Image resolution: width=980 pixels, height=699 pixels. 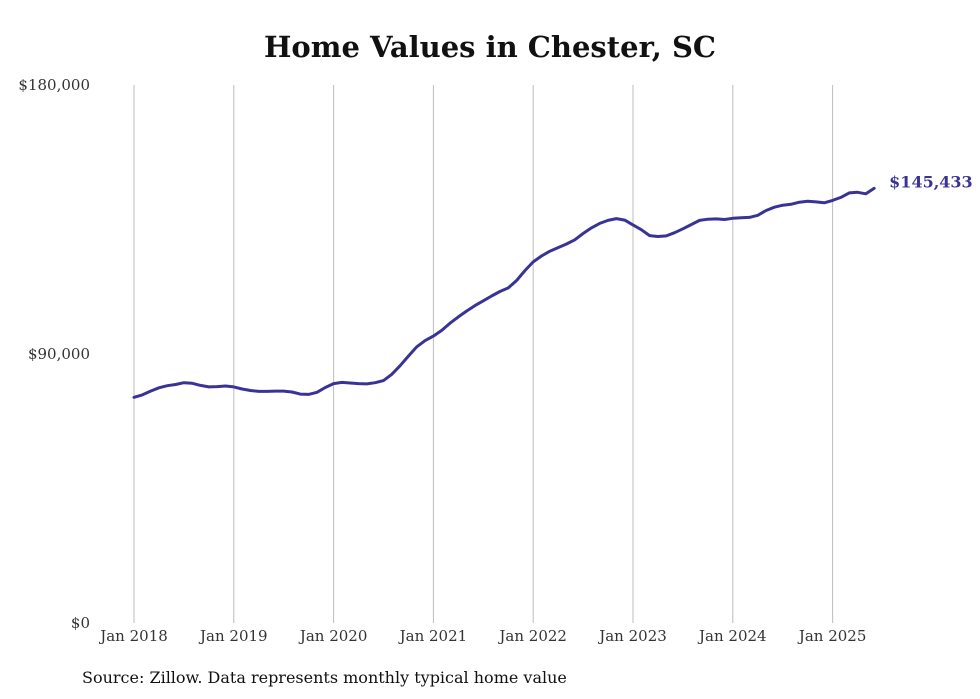 I want to click on x-tick-label: Jan 2019, so click(x=233, y=636).